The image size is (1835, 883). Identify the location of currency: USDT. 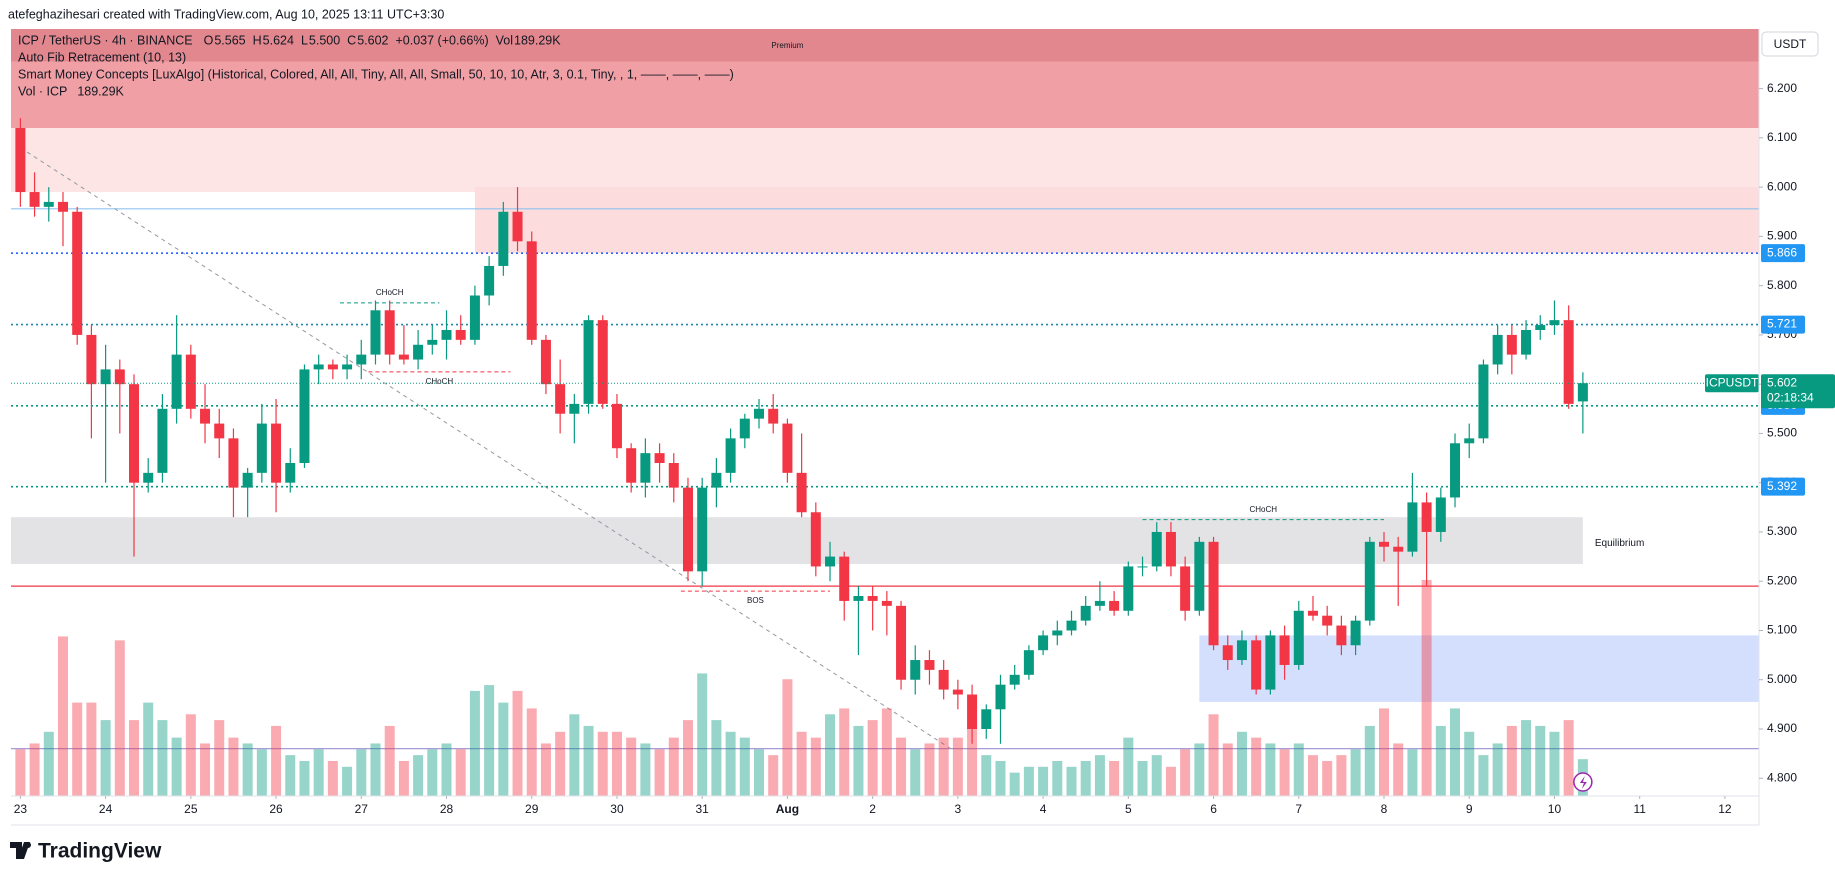
(1790, 44).